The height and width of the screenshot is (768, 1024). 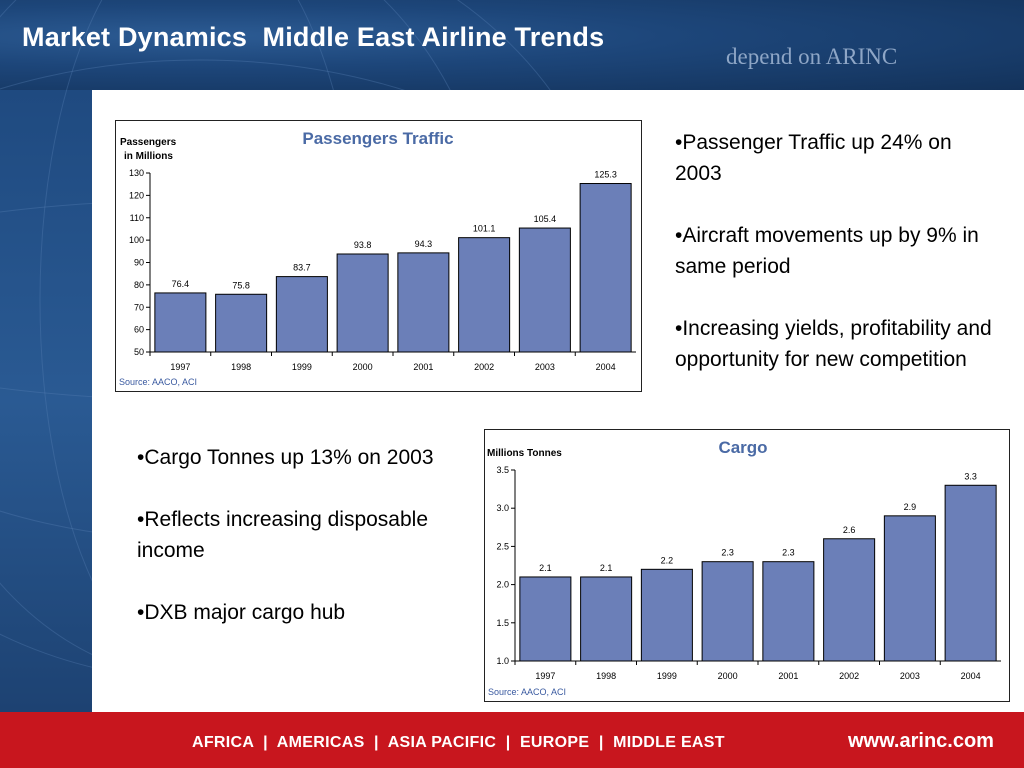 I want to click on bar-value-label: 105.4, so click(x=545, y=219).